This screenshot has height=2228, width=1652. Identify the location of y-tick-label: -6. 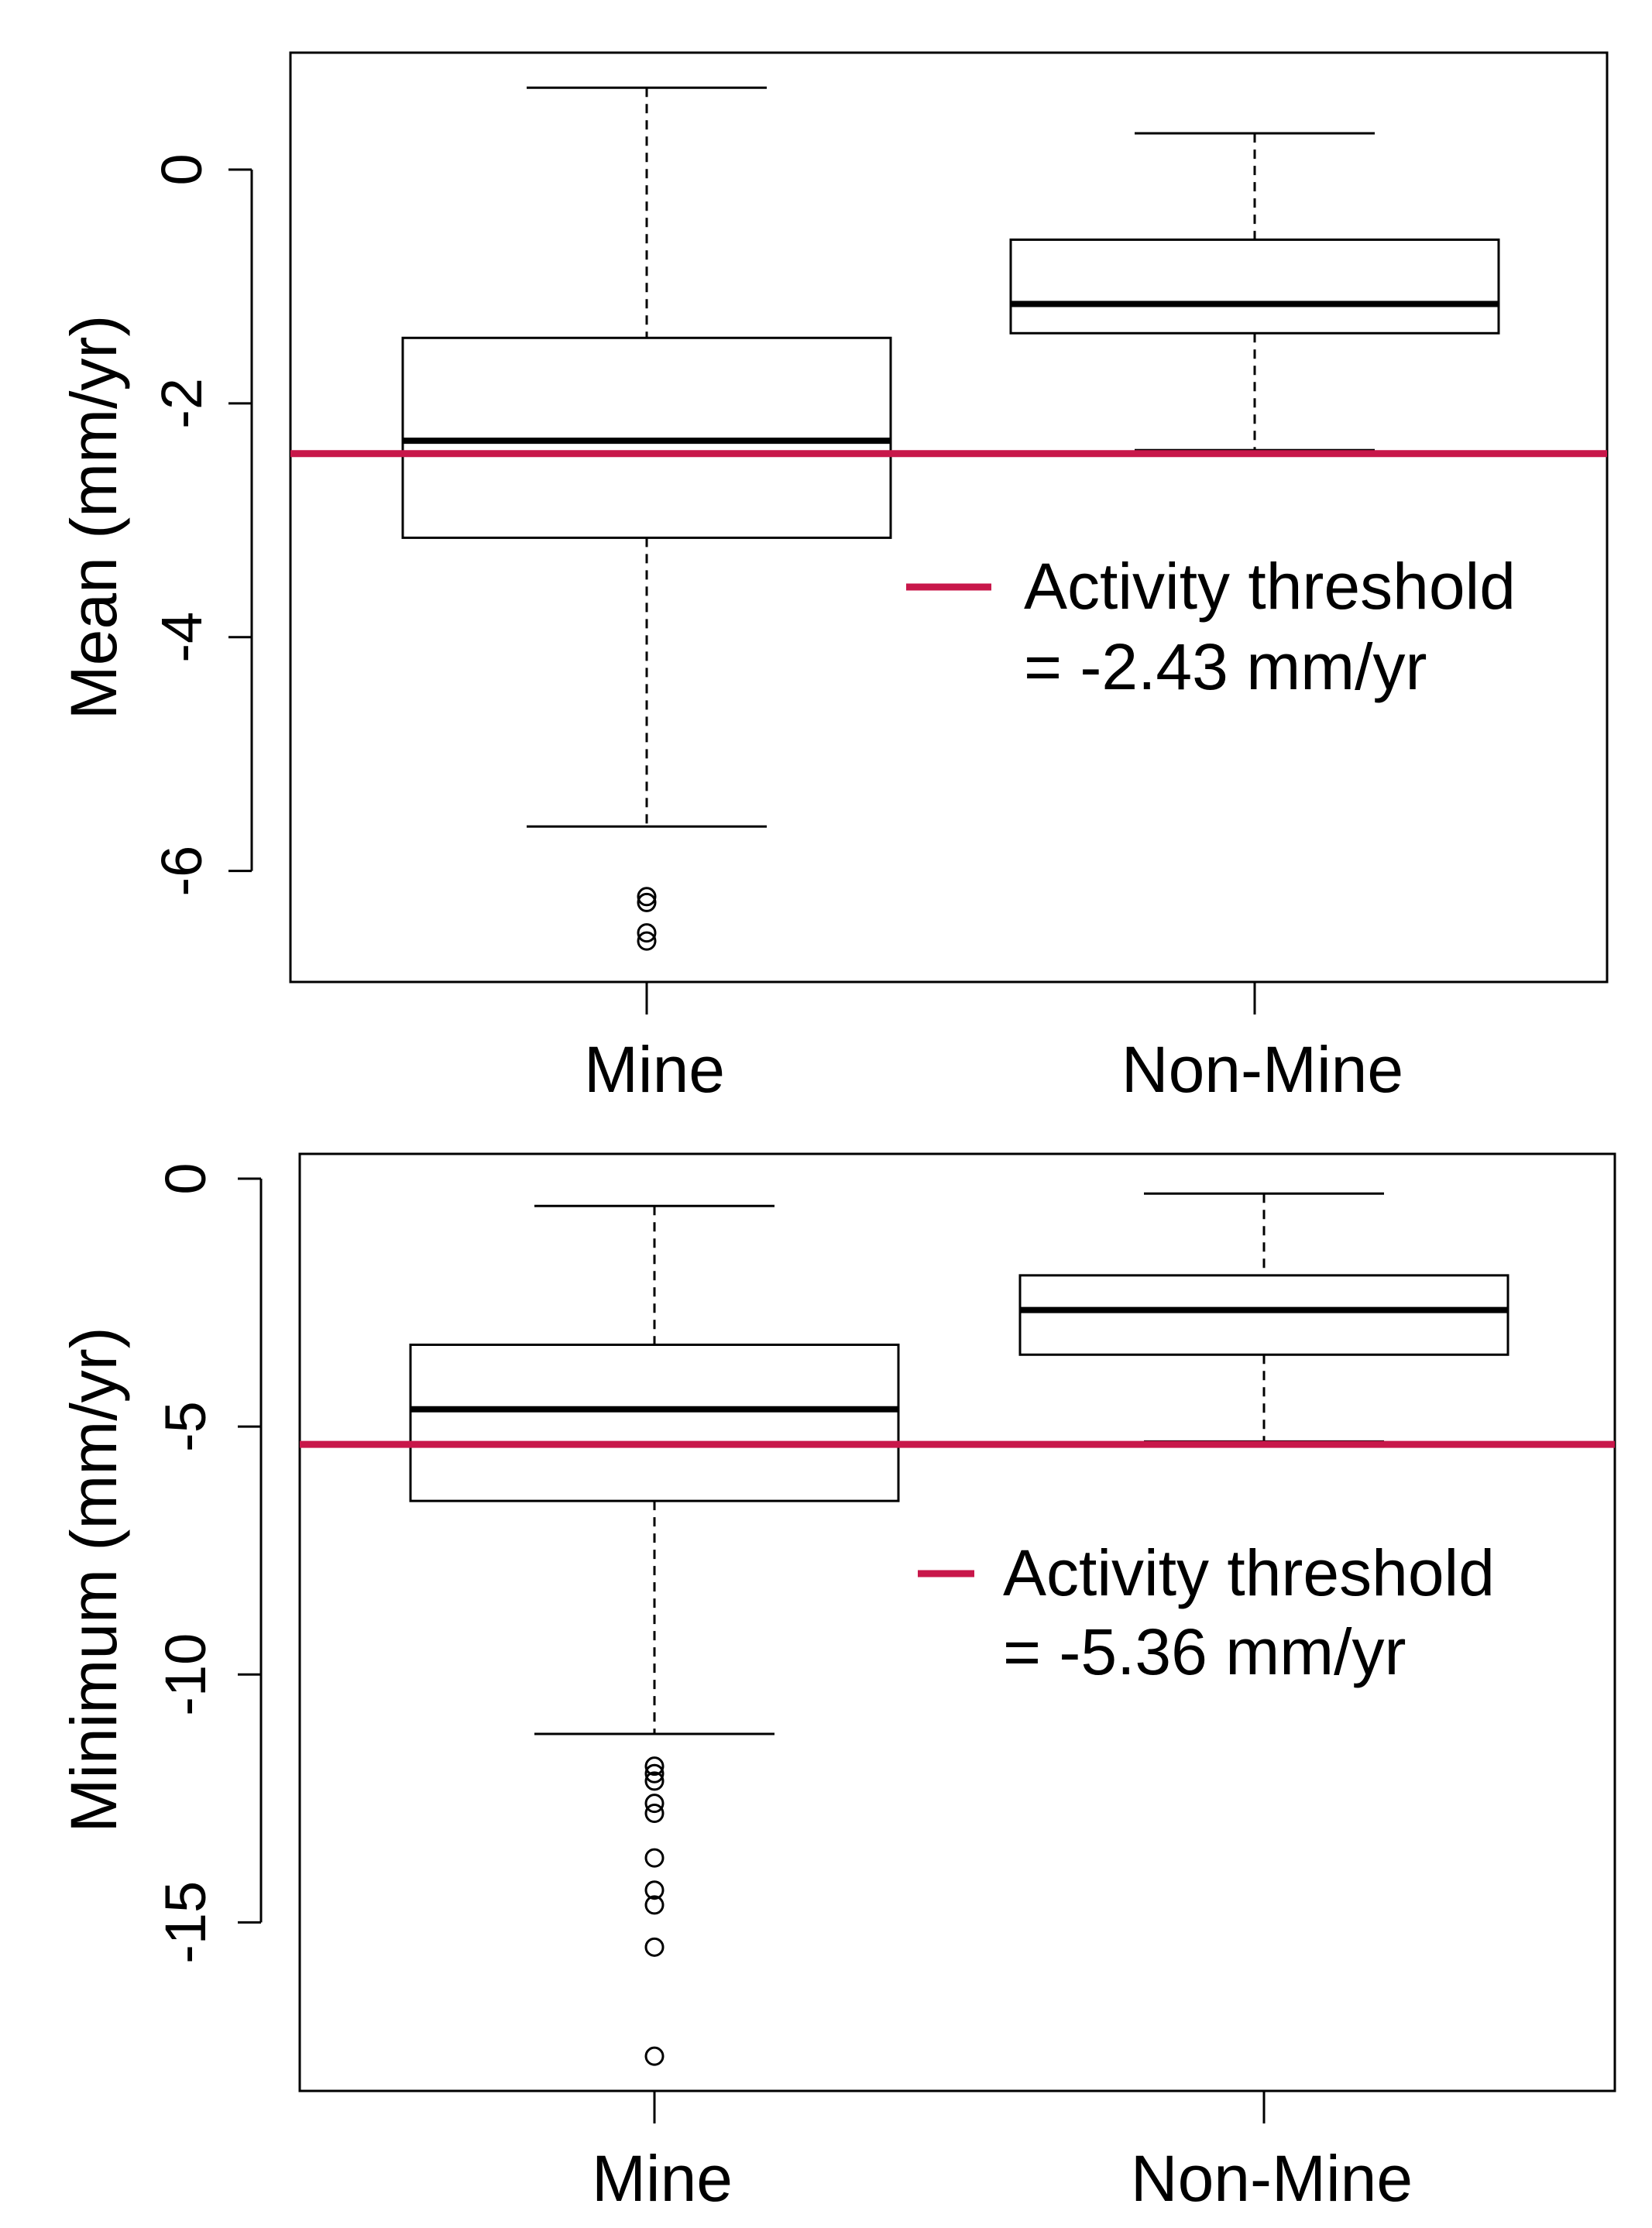
(181, 872).